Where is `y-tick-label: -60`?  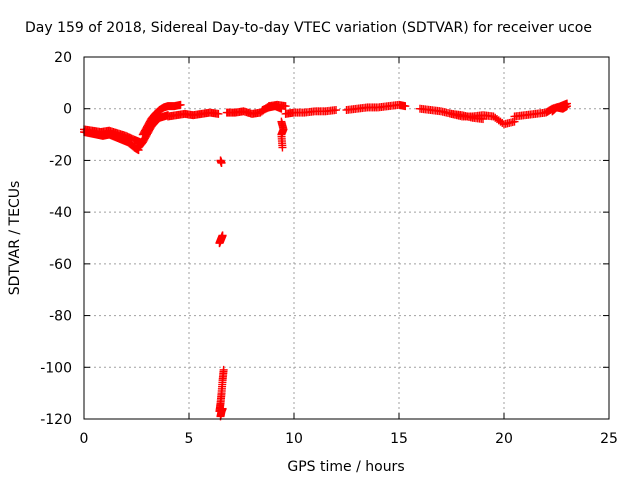
y-tick-label: -60 is located at coordinates (60, 265).